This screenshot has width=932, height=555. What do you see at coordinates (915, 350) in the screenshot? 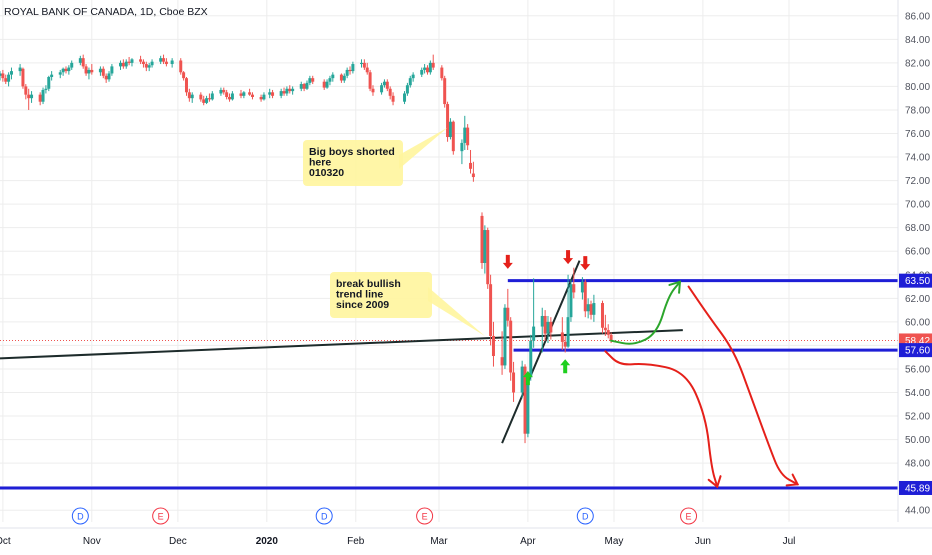
I see `price-label-tag: 57.60` at bounding box center [915, 350].